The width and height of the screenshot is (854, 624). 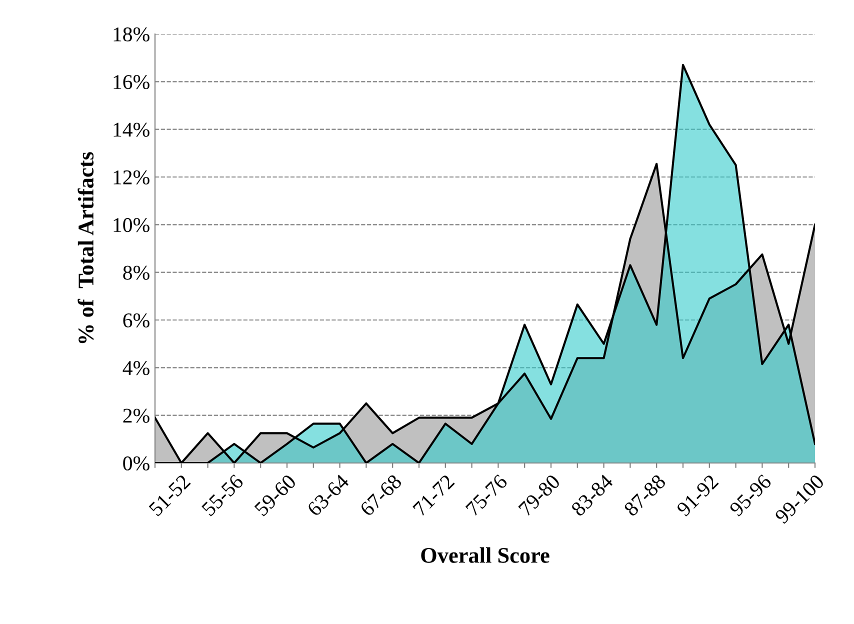 What do you see at coordinates (86, 248) in the screenshot?
I see `y-axis-title: % of Total Artifacts` at bounding box center [86, 248].